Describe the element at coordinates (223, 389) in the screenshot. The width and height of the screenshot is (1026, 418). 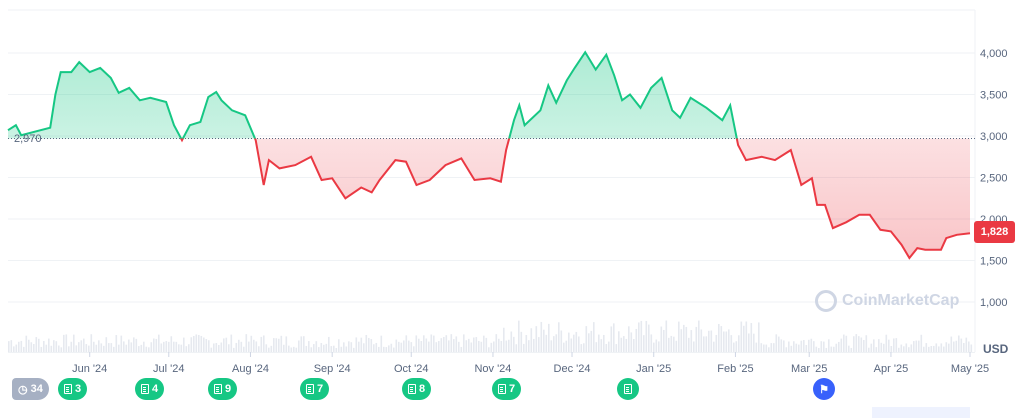
I see `event-marker: 9` at that location.